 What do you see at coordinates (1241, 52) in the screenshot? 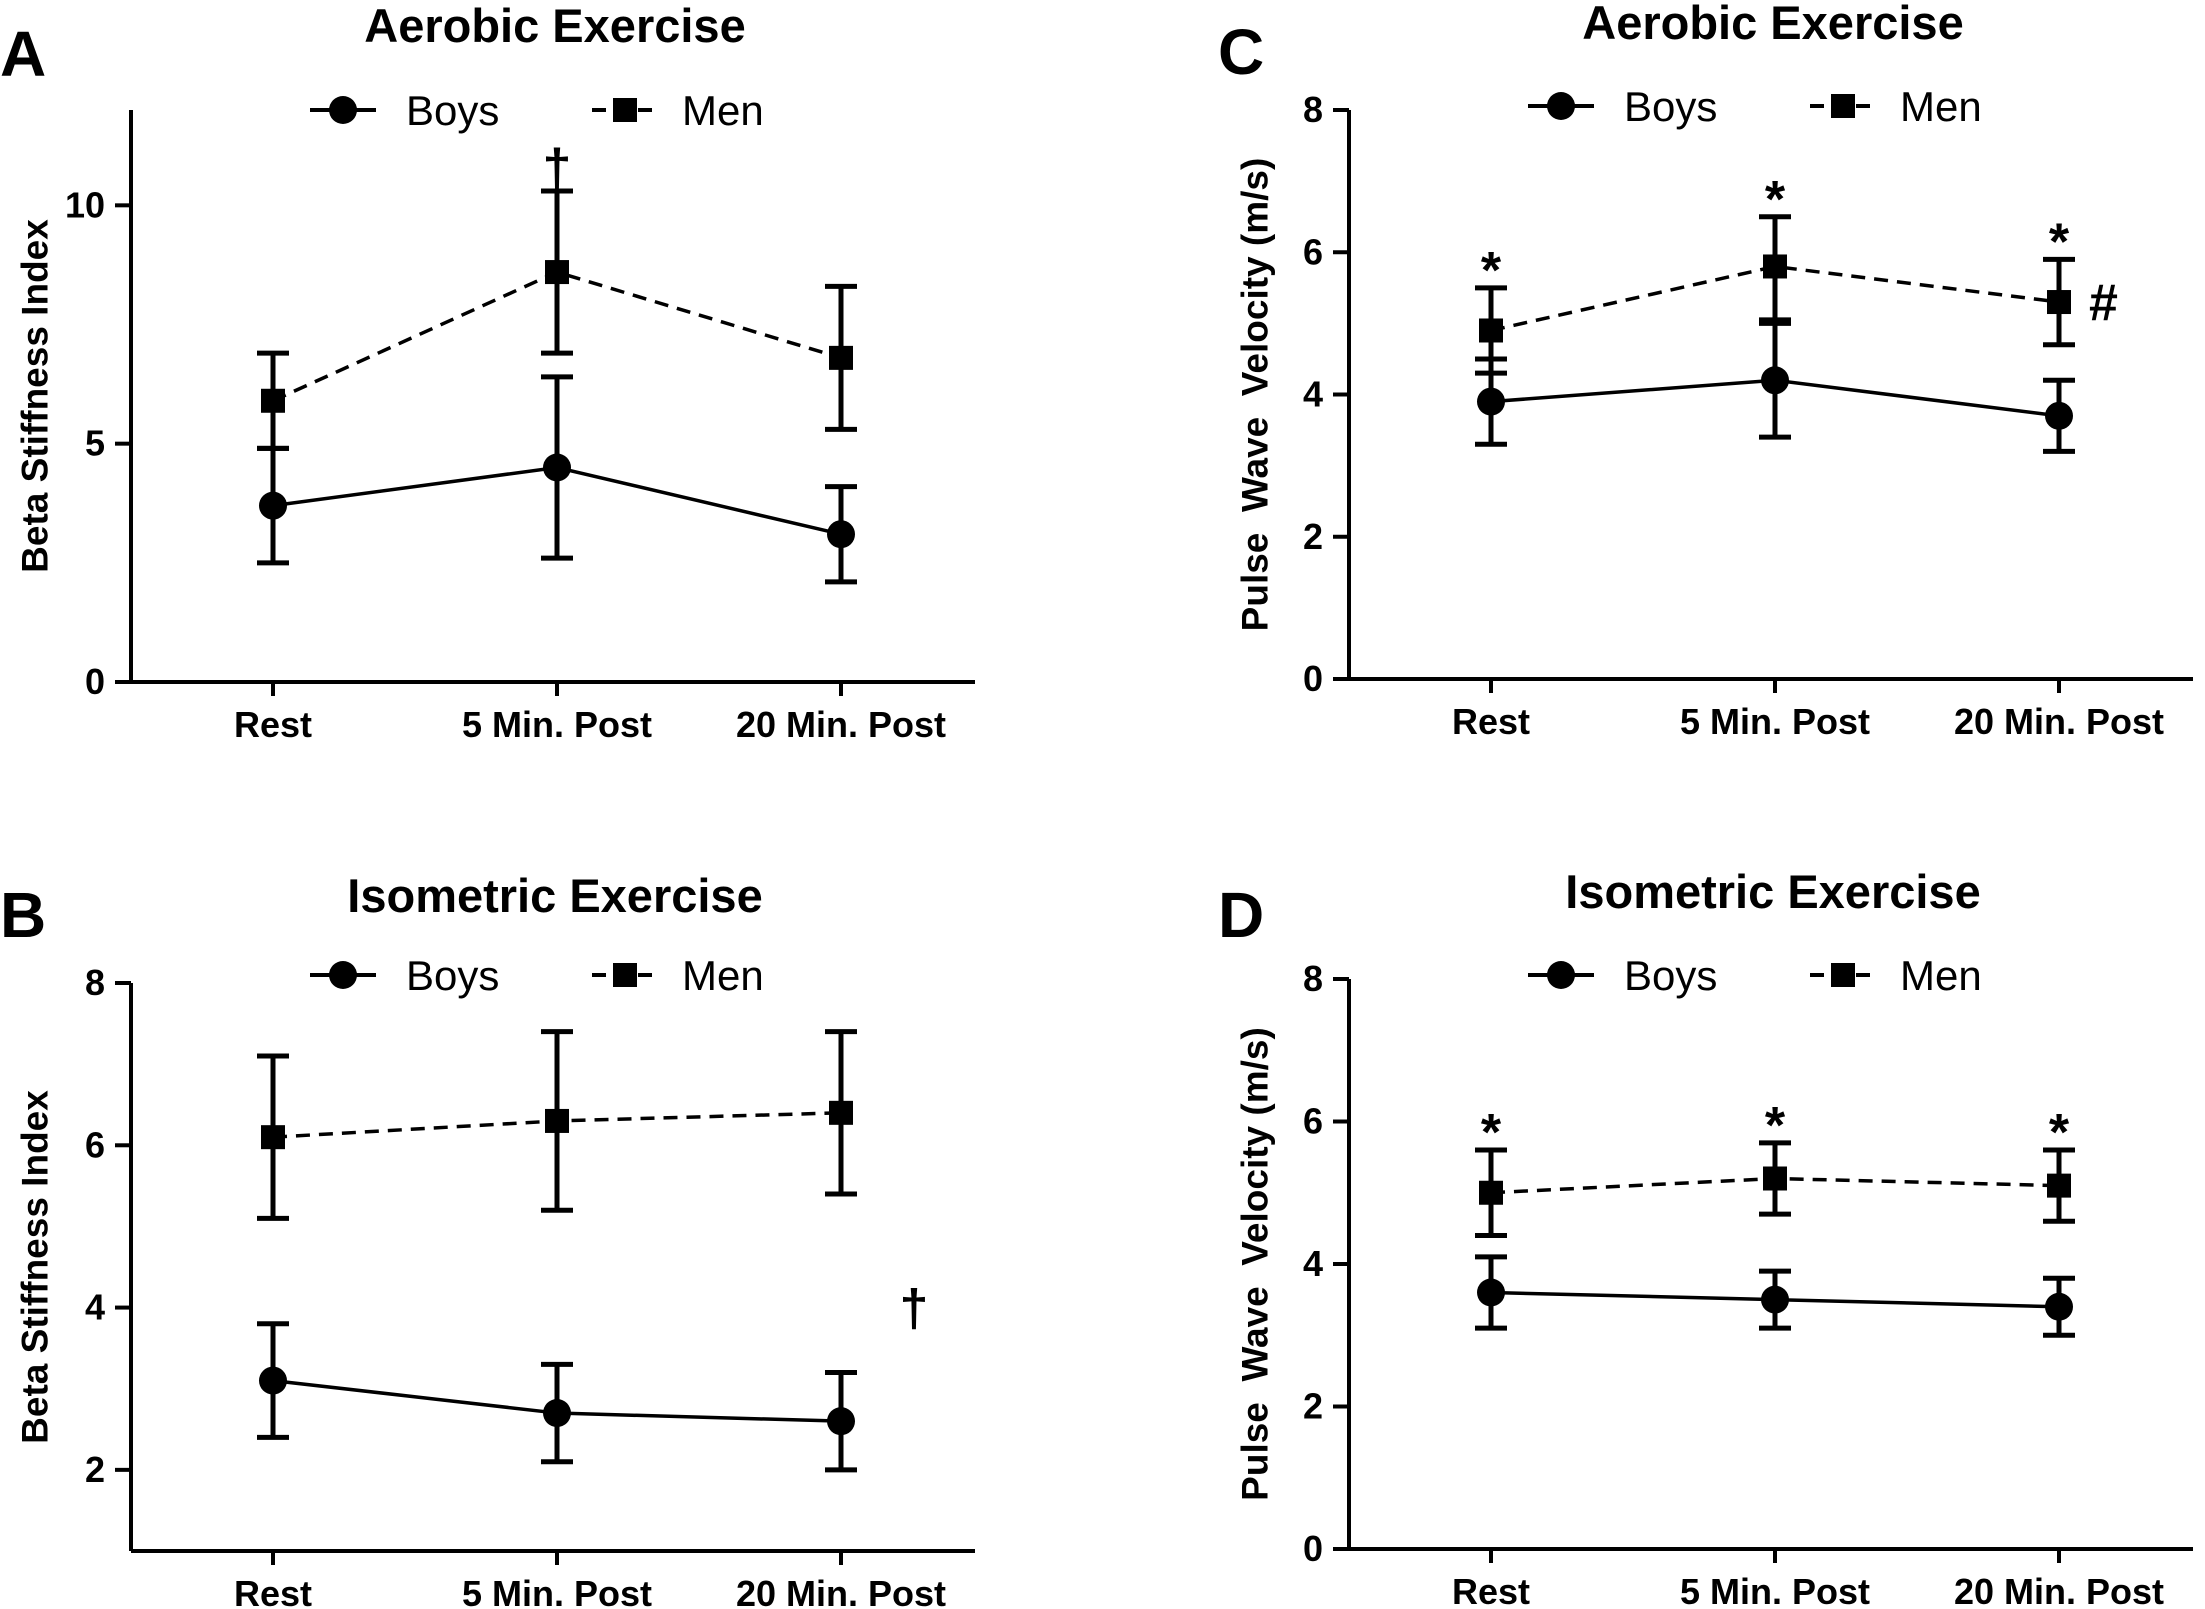
I see `panel-label: C` at bounding box center [1241, 52].